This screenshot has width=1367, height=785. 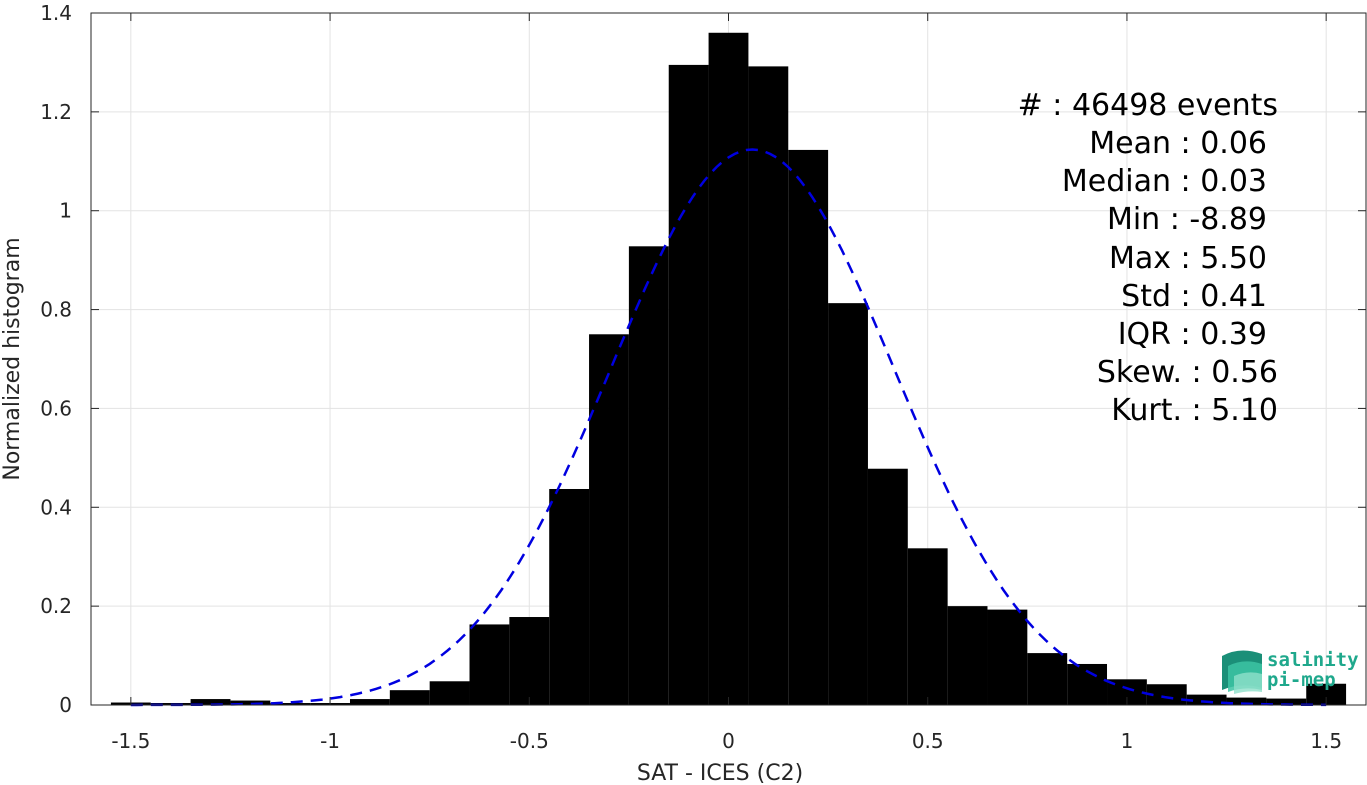 I want to click on x-axis-label: SAT - ICES (C2), so click(x=720, y=773).